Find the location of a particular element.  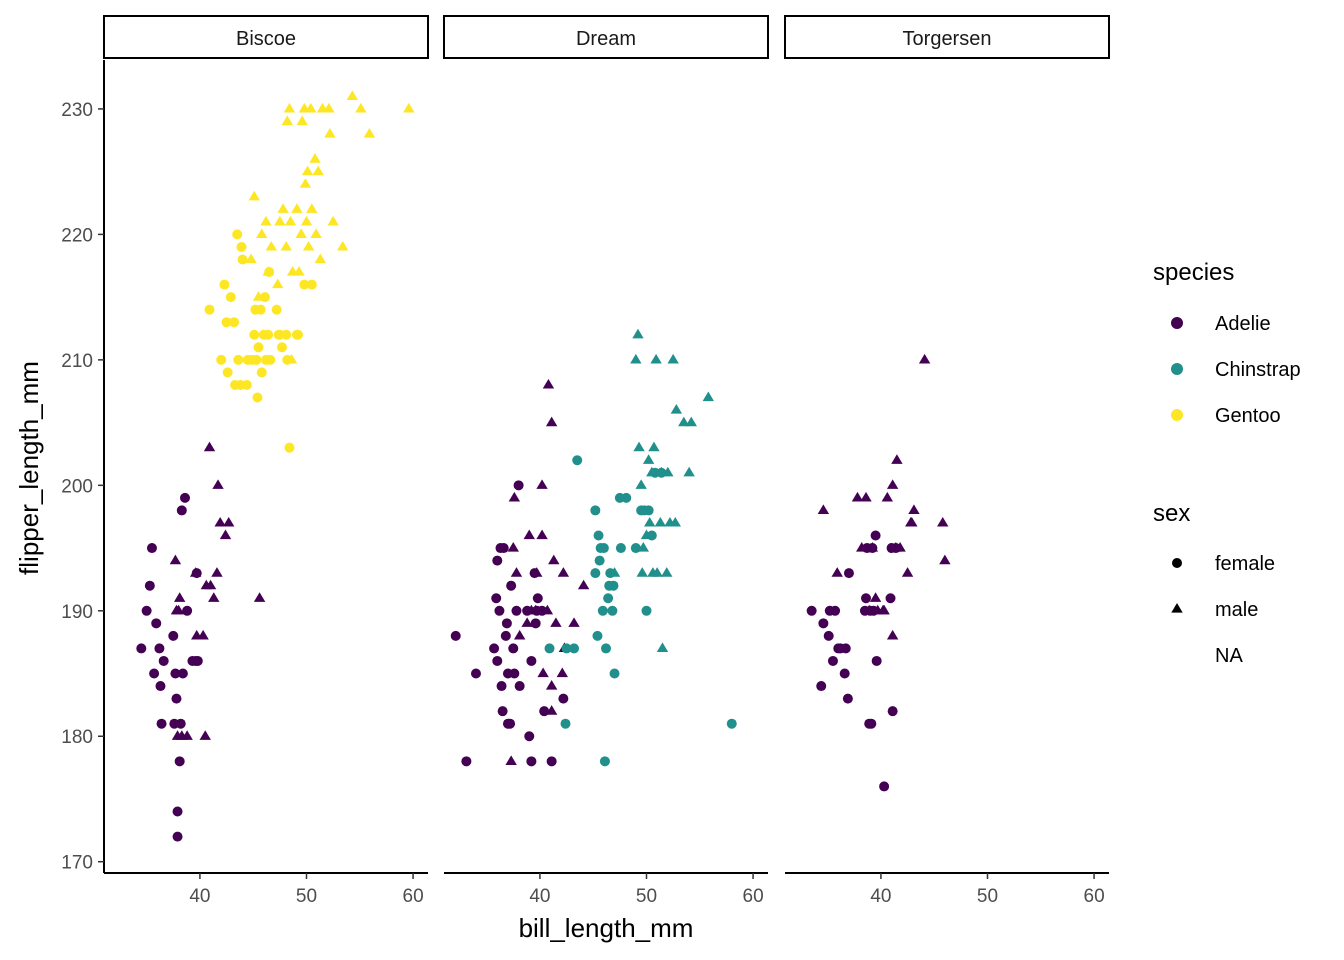

x-tick-label: 60 is located at coordinates (753, 896).